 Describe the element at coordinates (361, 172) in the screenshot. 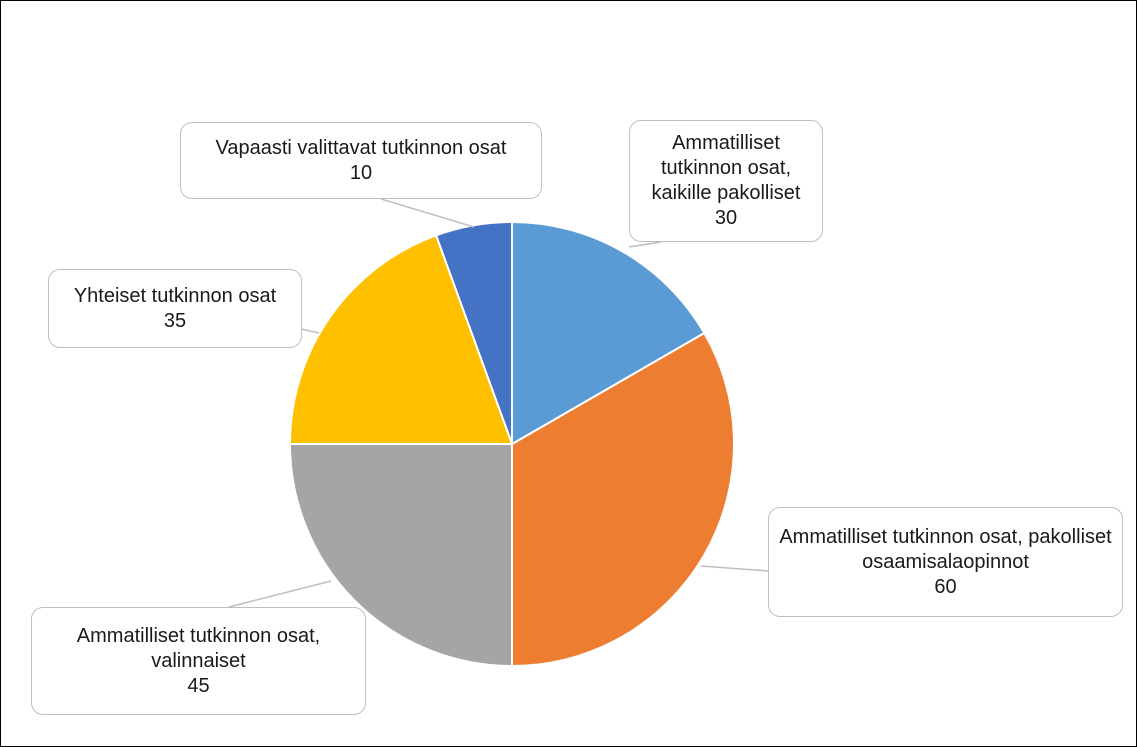

I see `label-value: 10` at that location.